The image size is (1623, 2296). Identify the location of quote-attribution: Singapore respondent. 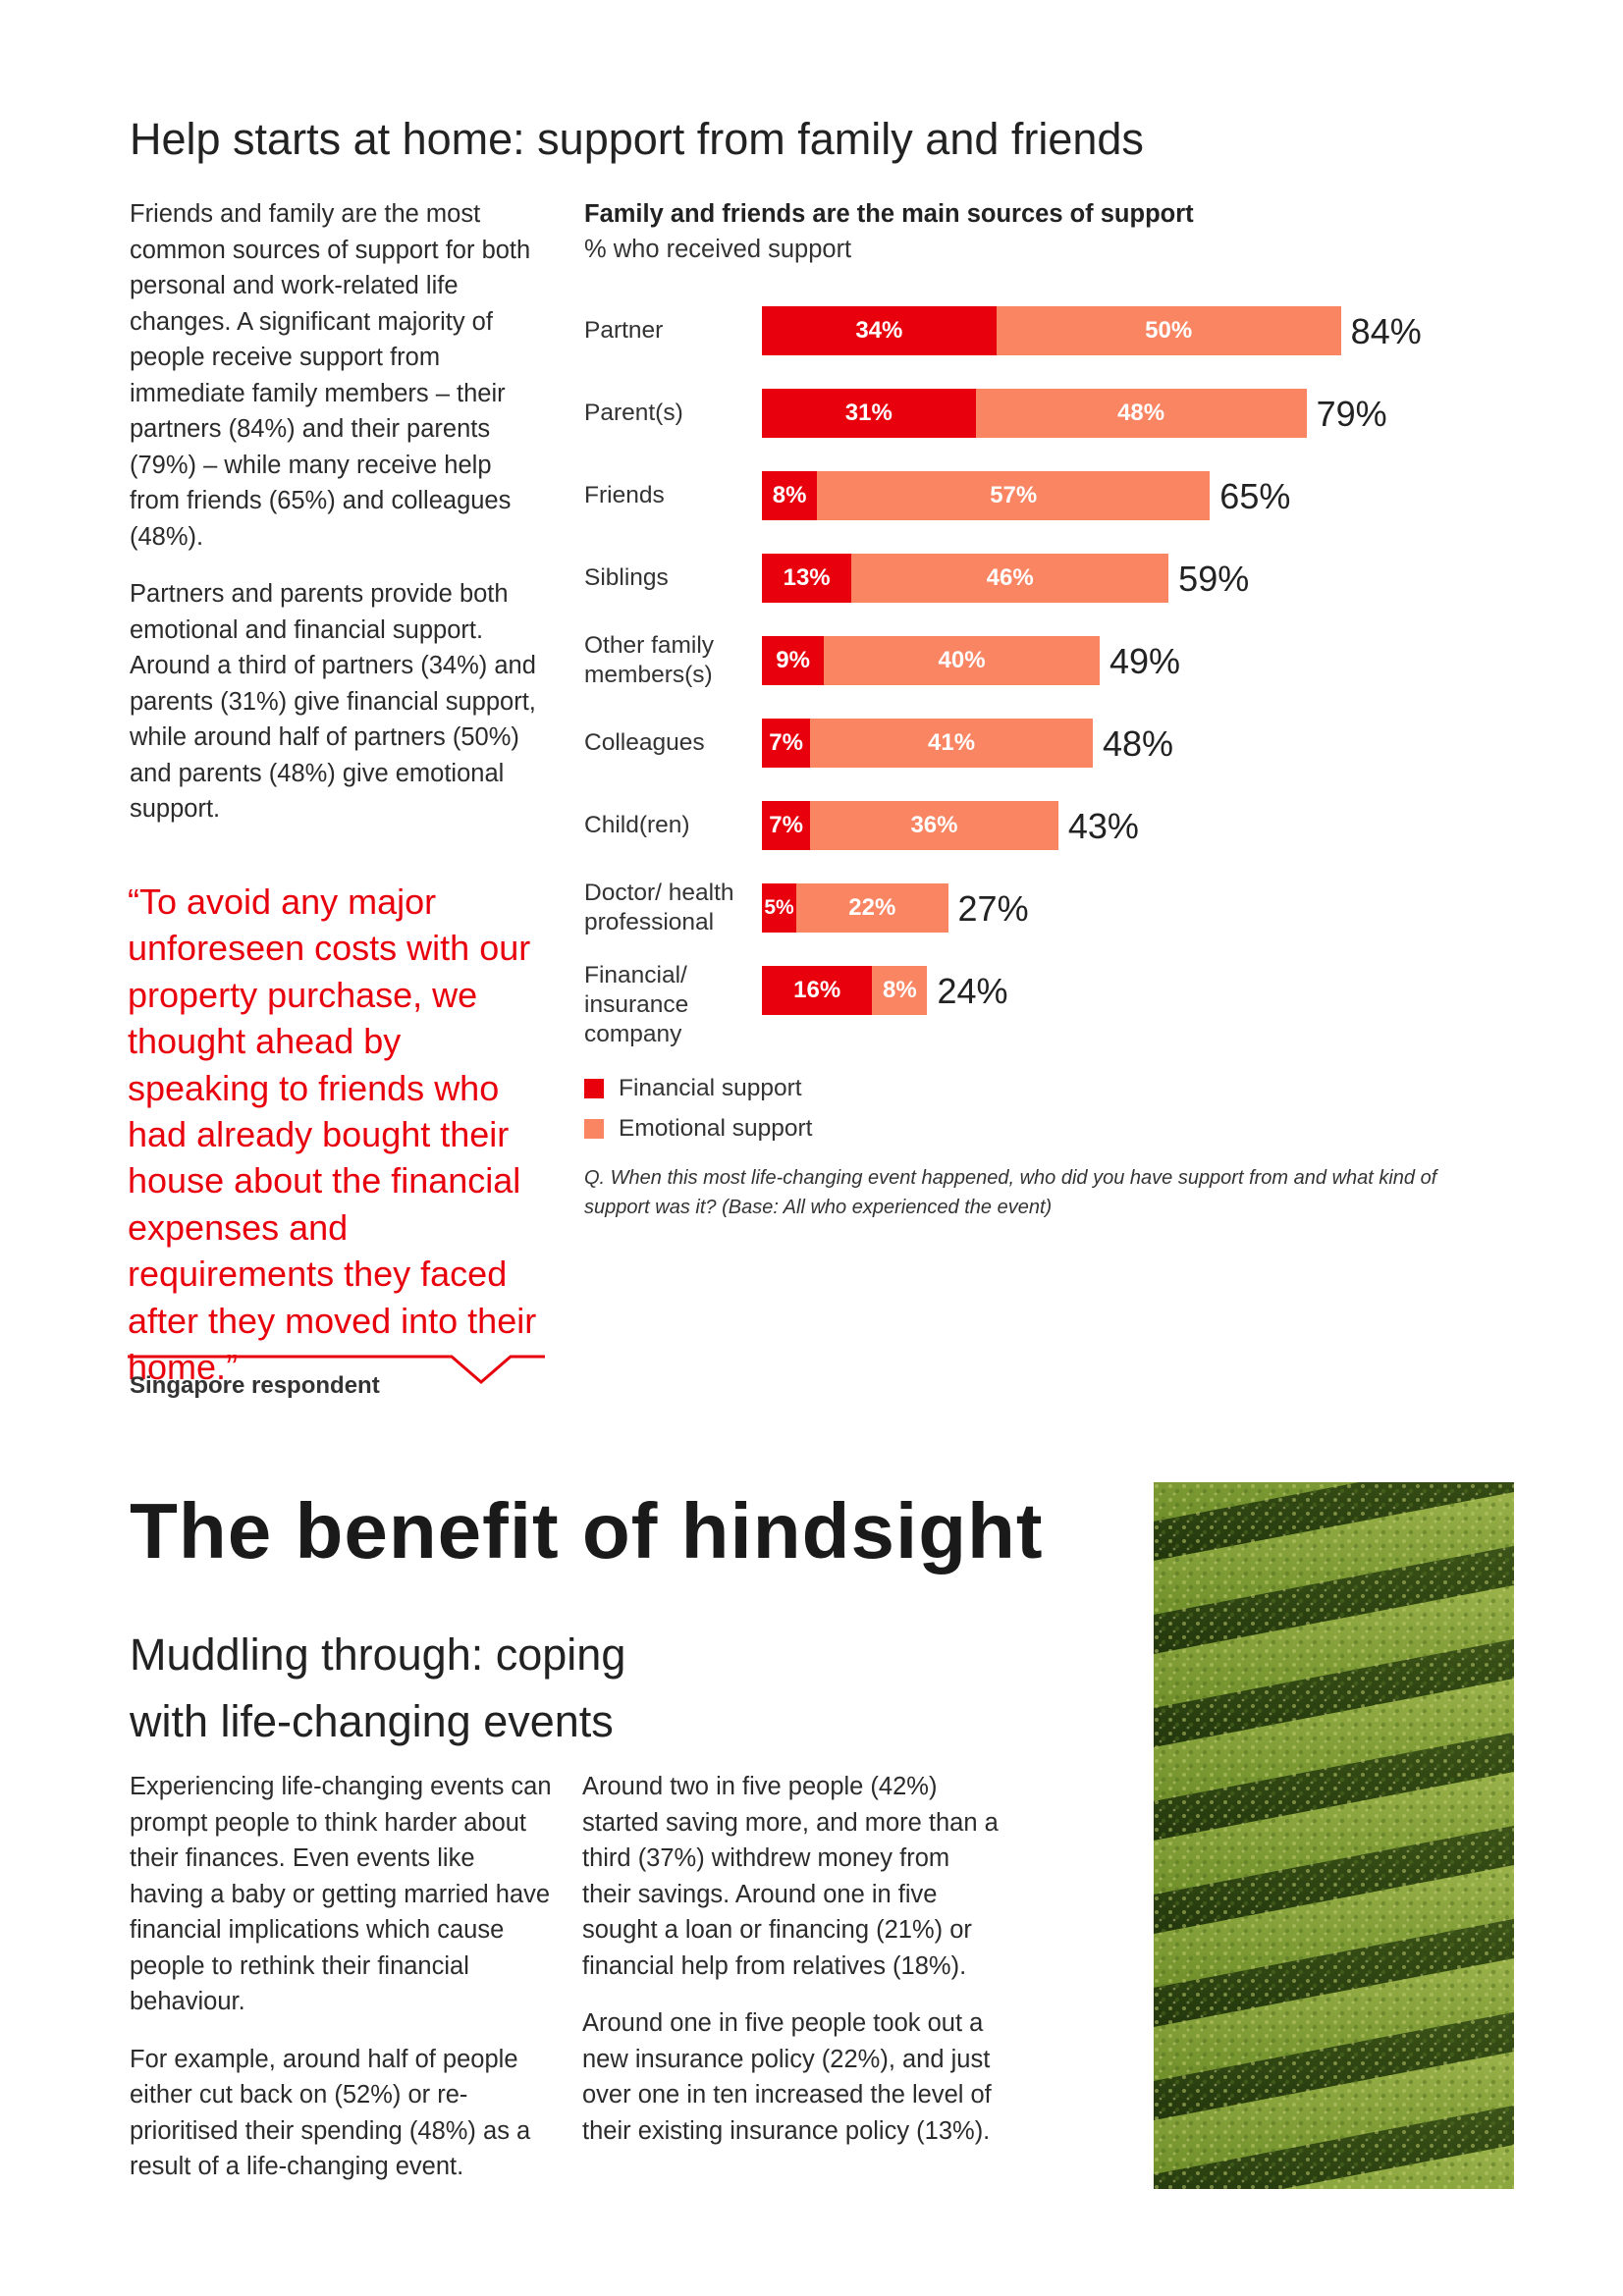
(255, 1385).